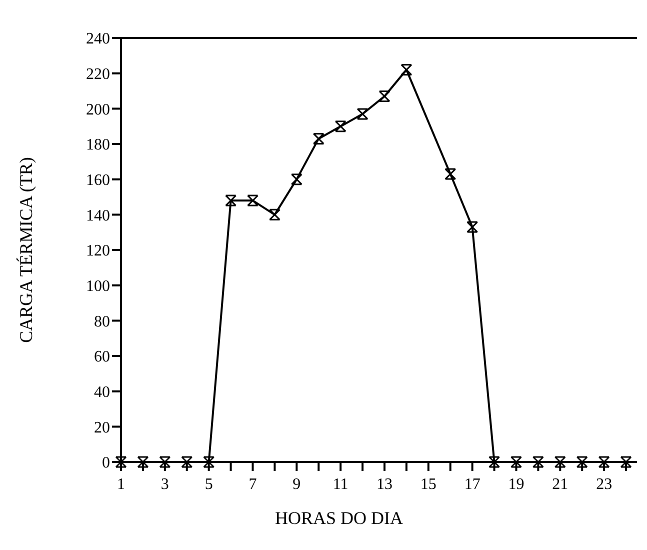 The width and height of the screenshot is (647, 550). Describe the element at coordinates (164, 484) in the screenshot. I see `x-tick-label: 3` at that location.